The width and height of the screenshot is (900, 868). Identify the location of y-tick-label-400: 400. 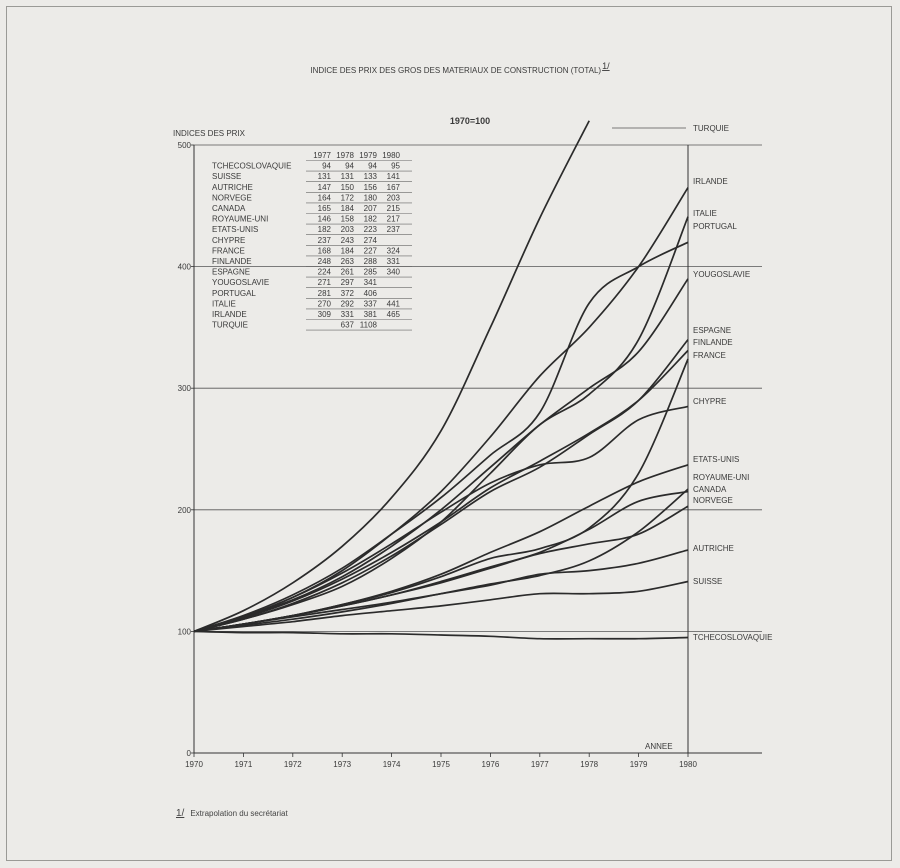
(185, 267).